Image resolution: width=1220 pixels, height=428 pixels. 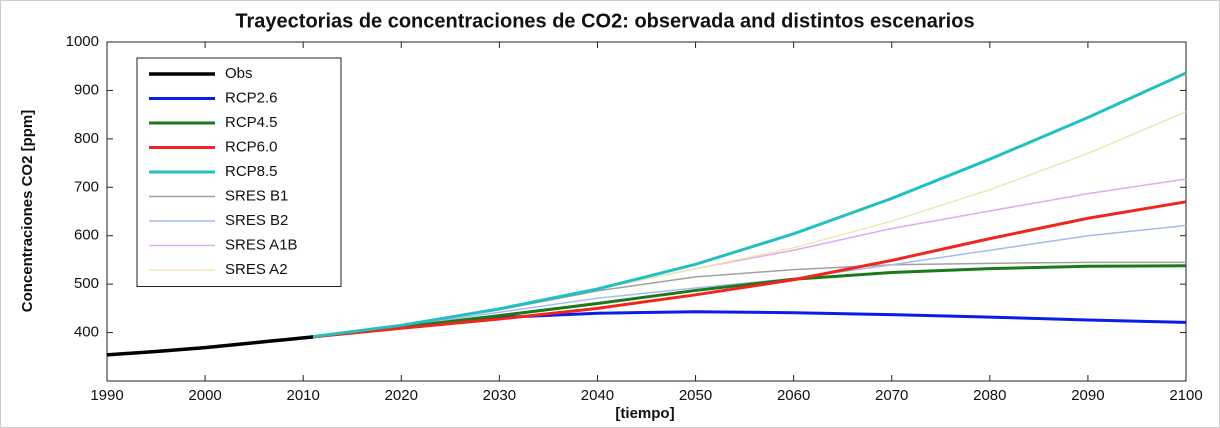 I want to click on x-tick-label: 2000, so click(x=204, y=395).